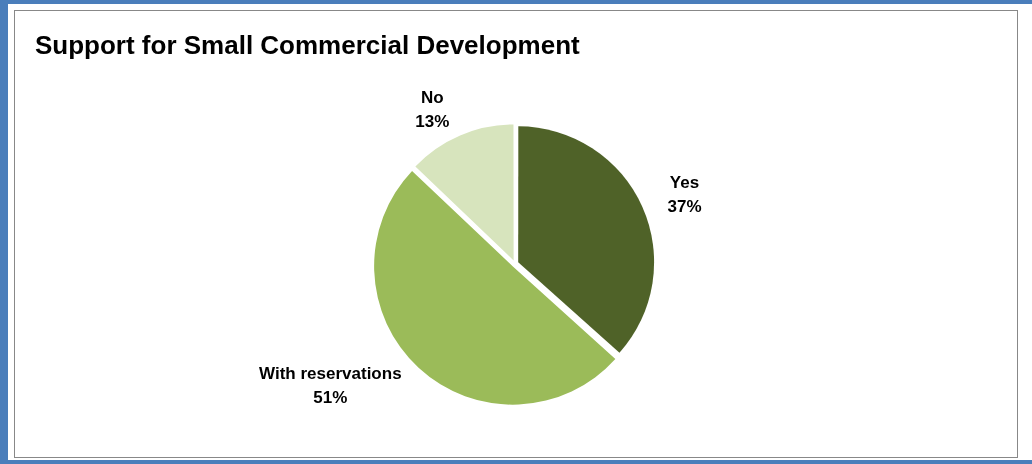 The width and height of the screenshot is (1032, 464). Describe the element at coordinates (684, 183) in the screenshot. I see `slice-label: Yes` at that location.